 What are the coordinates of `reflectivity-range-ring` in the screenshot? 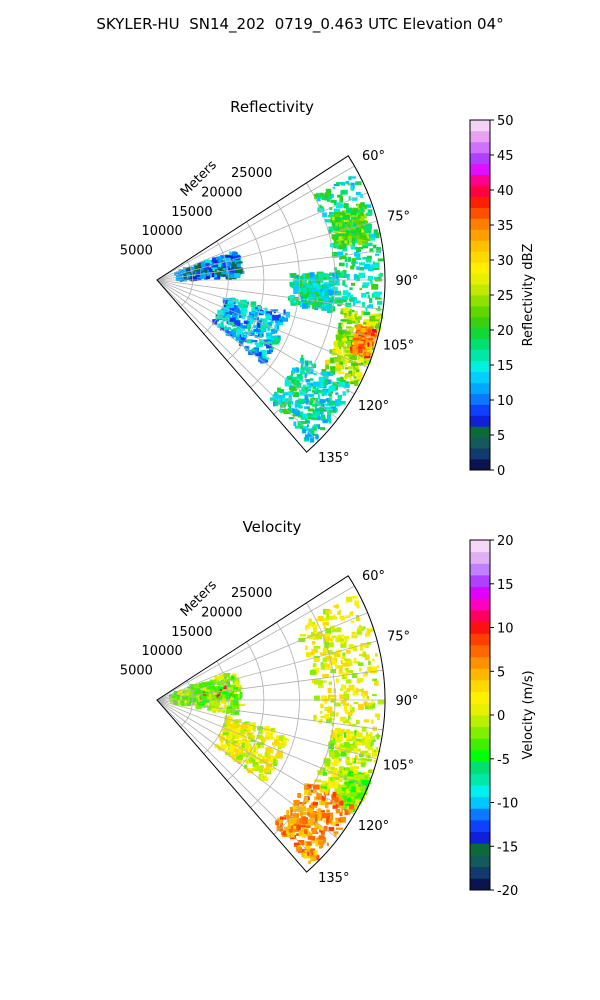 It's located at (304, 298).